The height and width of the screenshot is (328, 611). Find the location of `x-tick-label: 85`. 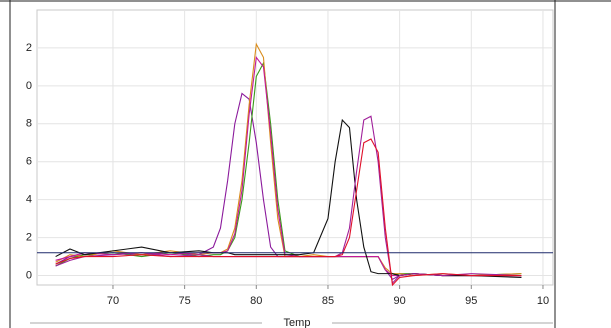

x-tick-label: 85 is located at coordinates (328, 301).